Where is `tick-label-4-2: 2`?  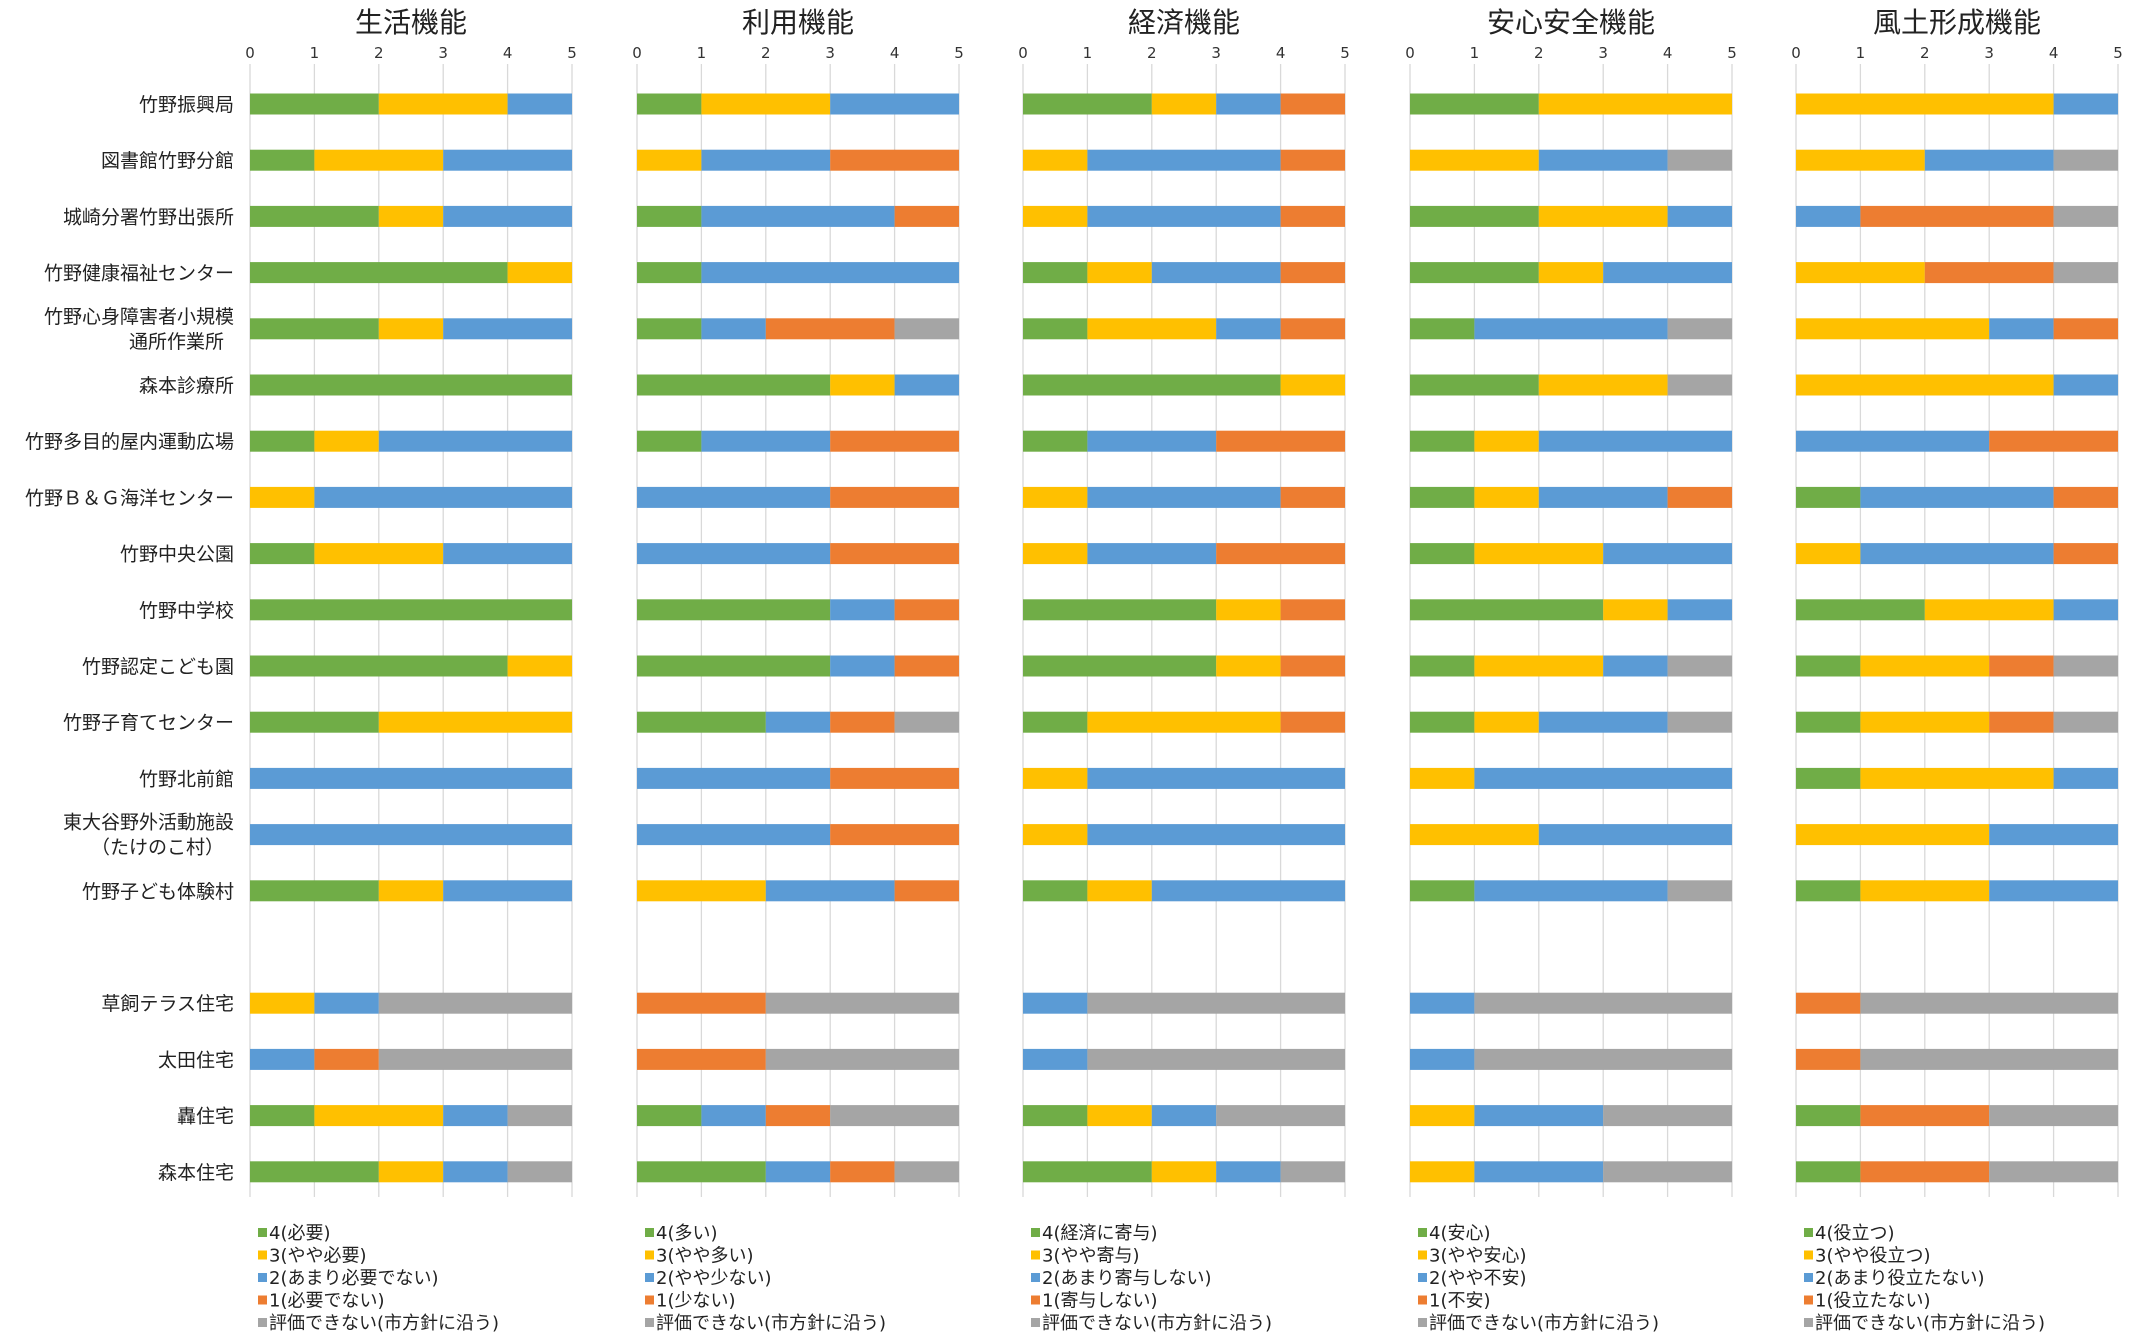
tick-label-4-2: 2 is located at coordinates (1925, 53).